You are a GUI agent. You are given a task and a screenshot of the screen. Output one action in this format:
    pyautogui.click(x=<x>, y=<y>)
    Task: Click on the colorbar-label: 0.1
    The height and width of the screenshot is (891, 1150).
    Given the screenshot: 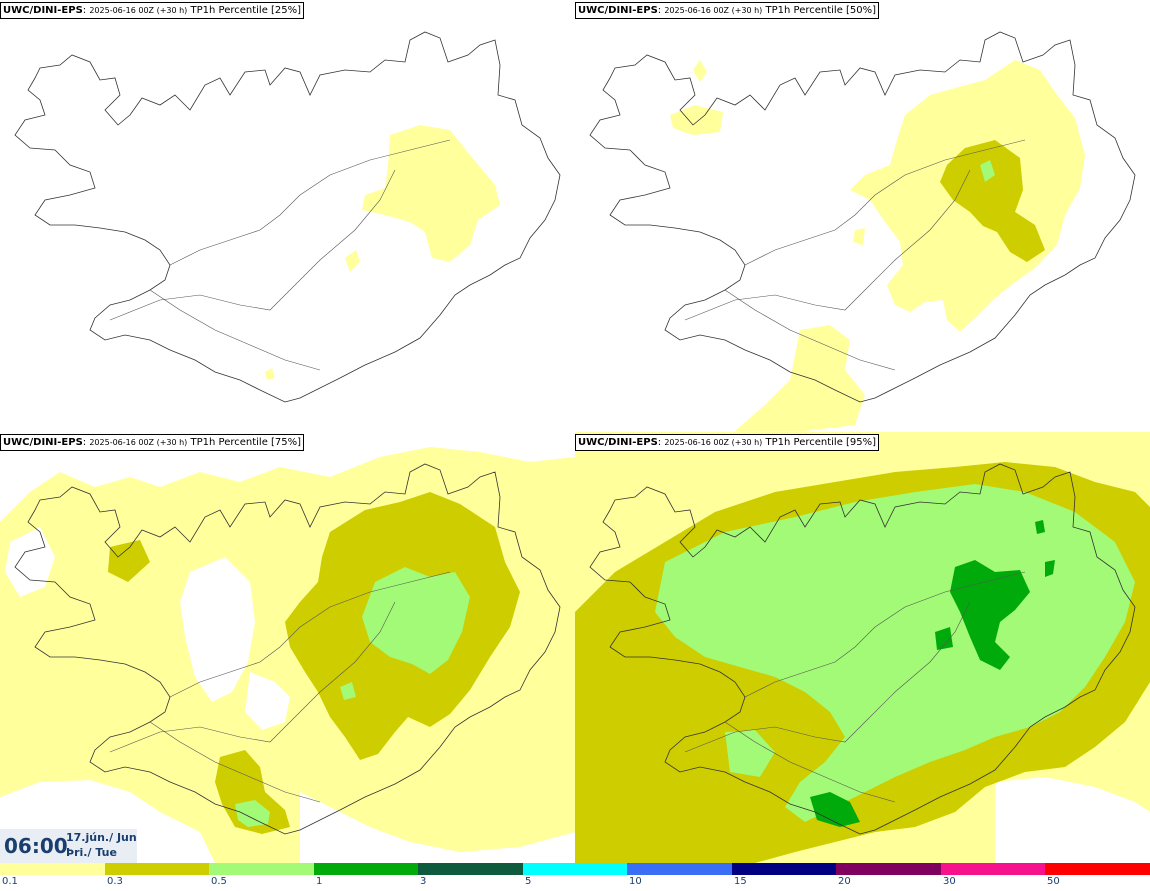 What is the action you would take?
    pyautogui.click(x=10, y=881)
    